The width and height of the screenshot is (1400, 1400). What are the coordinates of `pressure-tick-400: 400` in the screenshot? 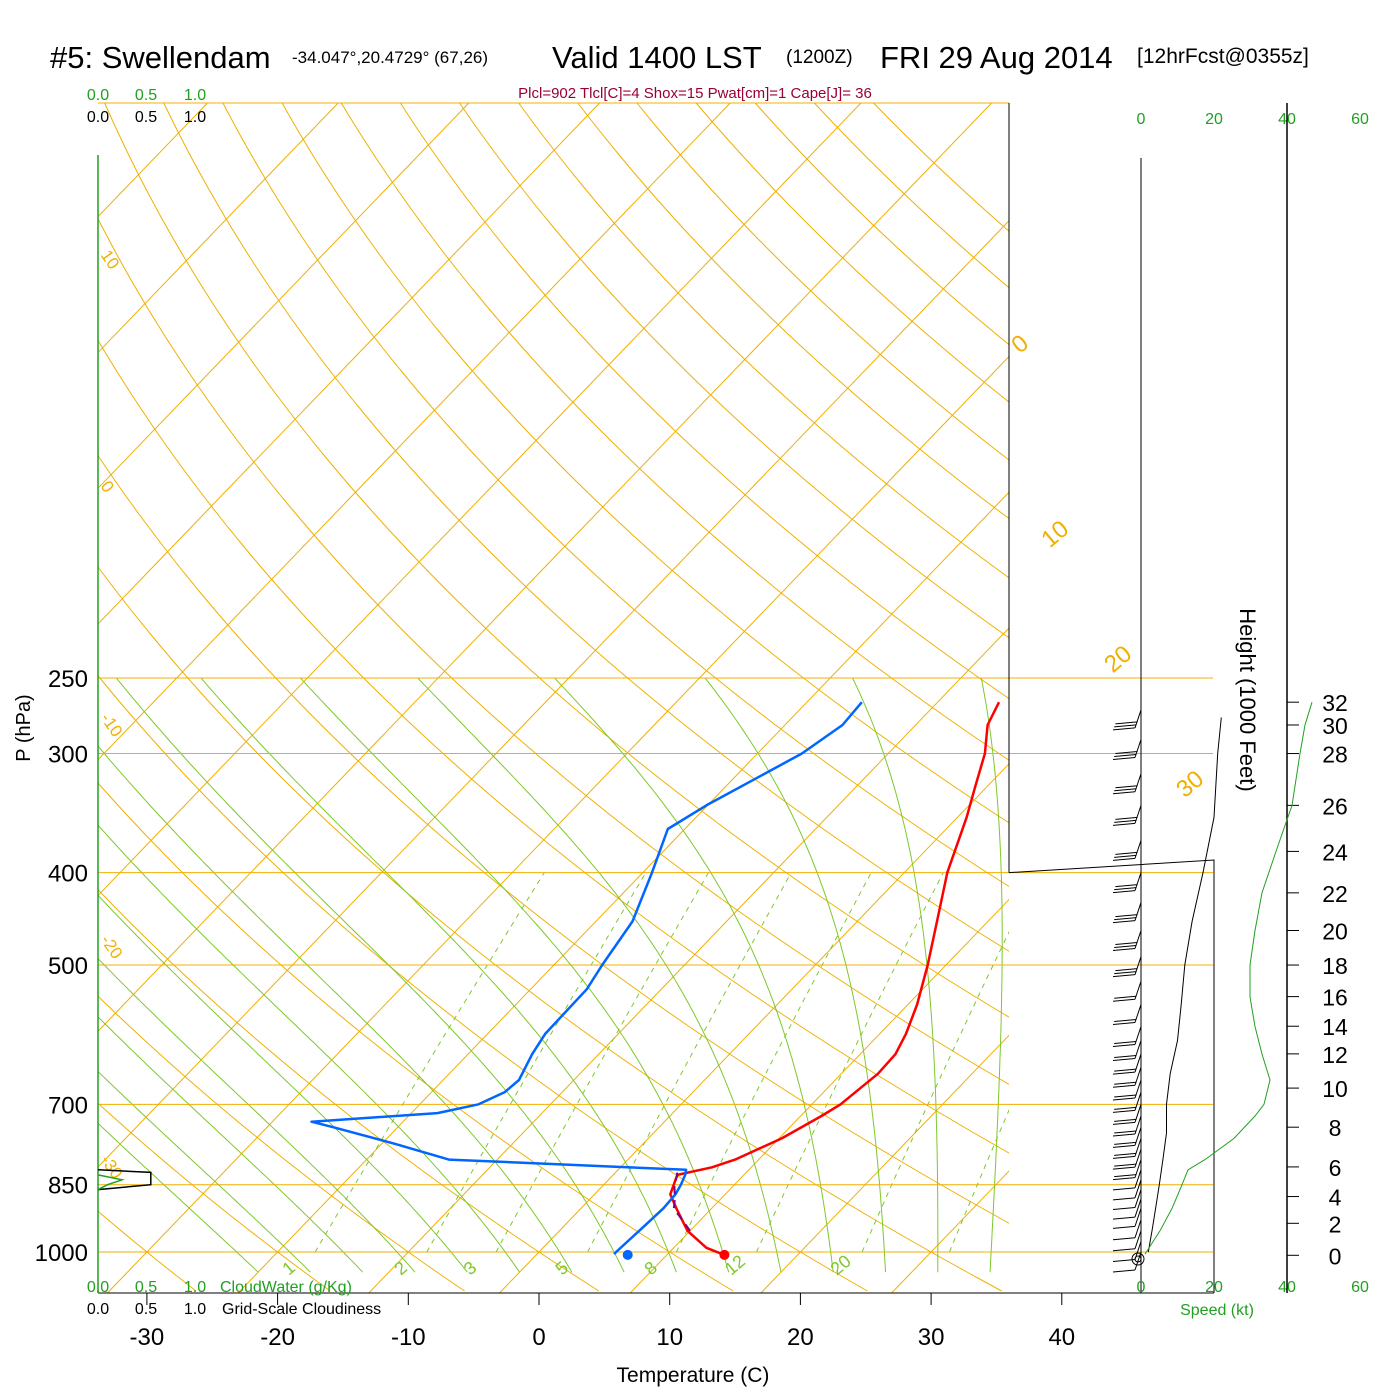 It's located at (68, 874).